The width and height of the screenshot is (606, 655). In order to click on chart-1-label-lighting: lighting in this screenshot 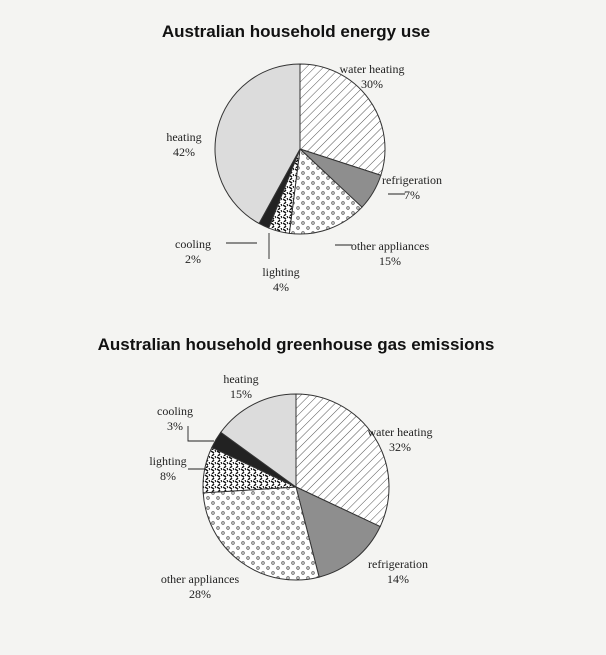, I will do `click(280, 272)`.